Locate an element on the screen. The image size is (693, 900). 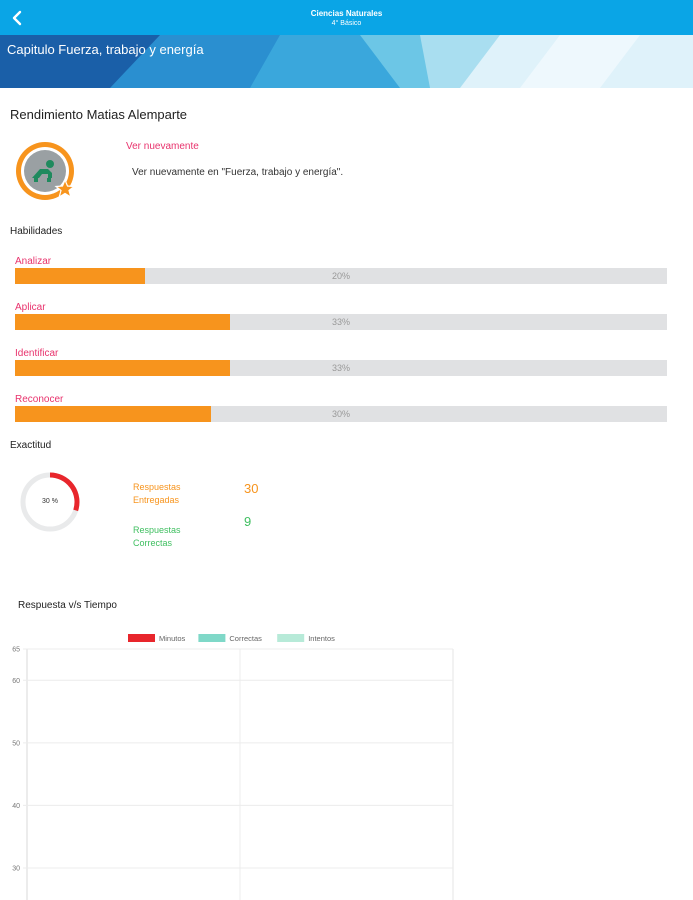
correct-answers-label: Respuestas Correctas is located at coordinates (157, 536).